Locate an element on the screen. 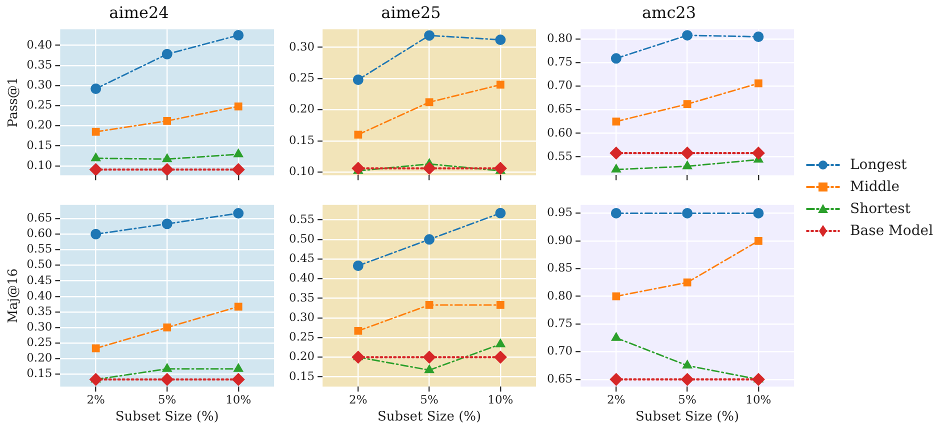 The image size is (940, 427). legend-label: Shortest is located at coordinates (880, 209).